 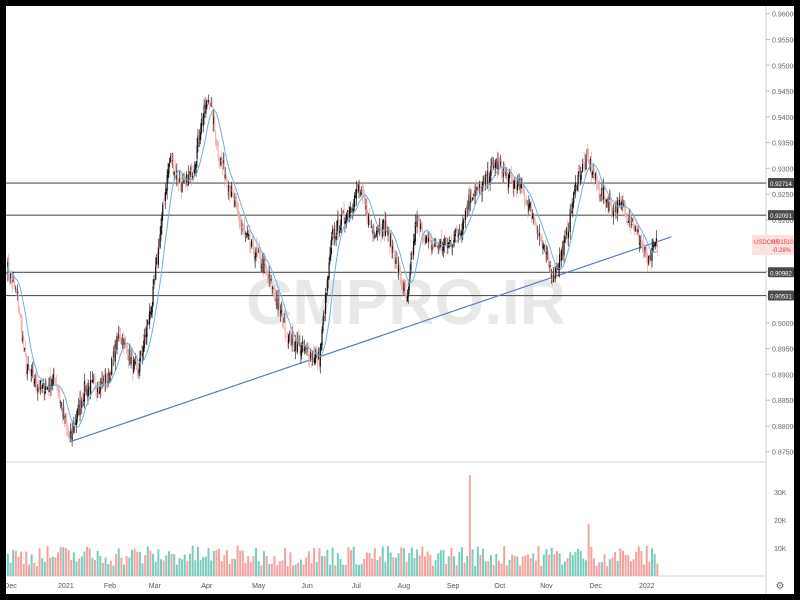 What do you see at coordinates (306, 586) in the screenshot?
I see `time-axis-label: Jun` at bounding box center [306, 586].